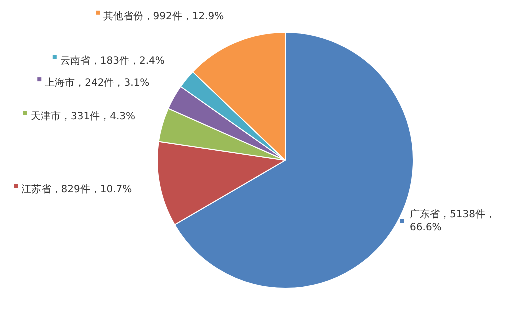 The width and height of the screenshot is (512, 320). I want to click on legend-label: 江苏省，829件，10.7%, so click(76, 190).